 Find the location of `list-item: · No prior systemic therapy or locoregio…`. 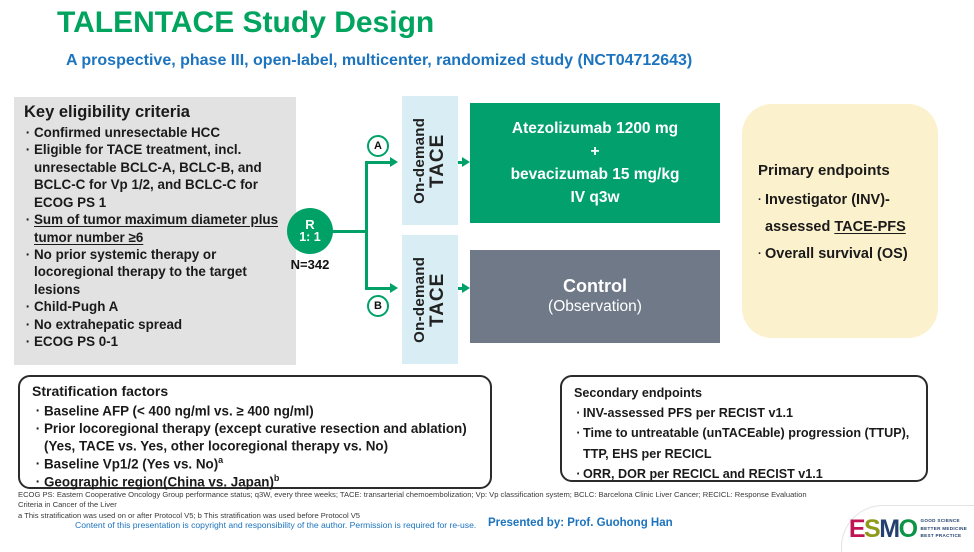

list-item: · No prior systemic therapy or locoregio… is located at coordinates (155, 272).